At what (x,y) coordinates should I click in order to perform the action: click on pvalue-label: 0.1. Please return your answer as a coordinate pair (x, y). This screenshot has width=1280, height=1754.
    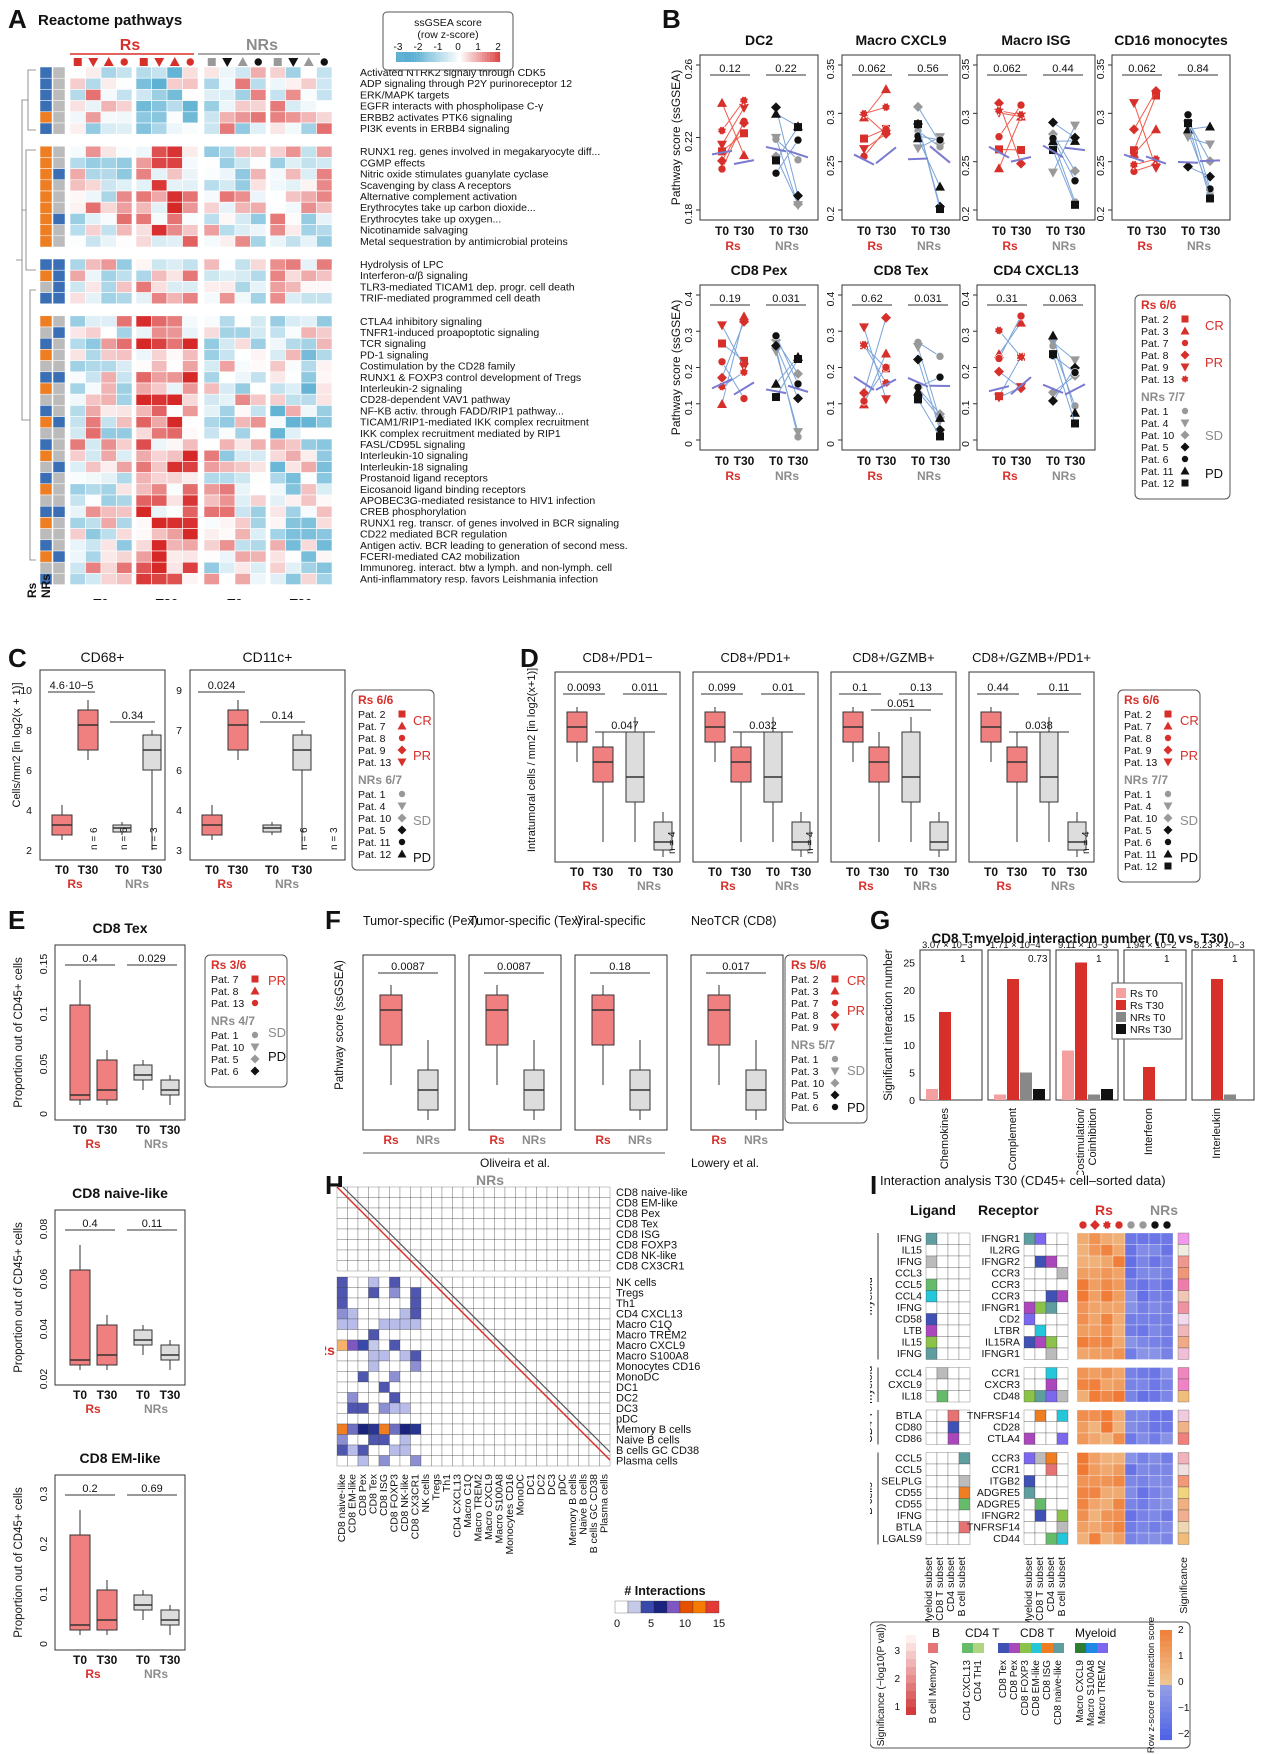
    Looking at the image, I should click on (859, 688).